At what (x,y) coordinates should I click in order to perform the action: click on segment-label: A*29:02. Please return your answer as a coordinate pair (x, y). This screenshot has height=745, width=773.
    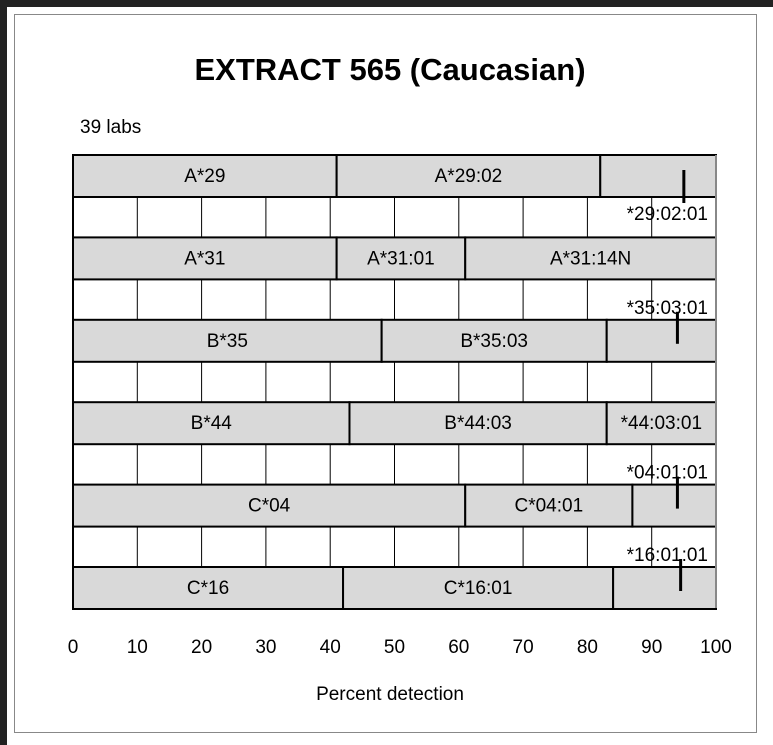
    Looking at the image, I should click on (469, 176).